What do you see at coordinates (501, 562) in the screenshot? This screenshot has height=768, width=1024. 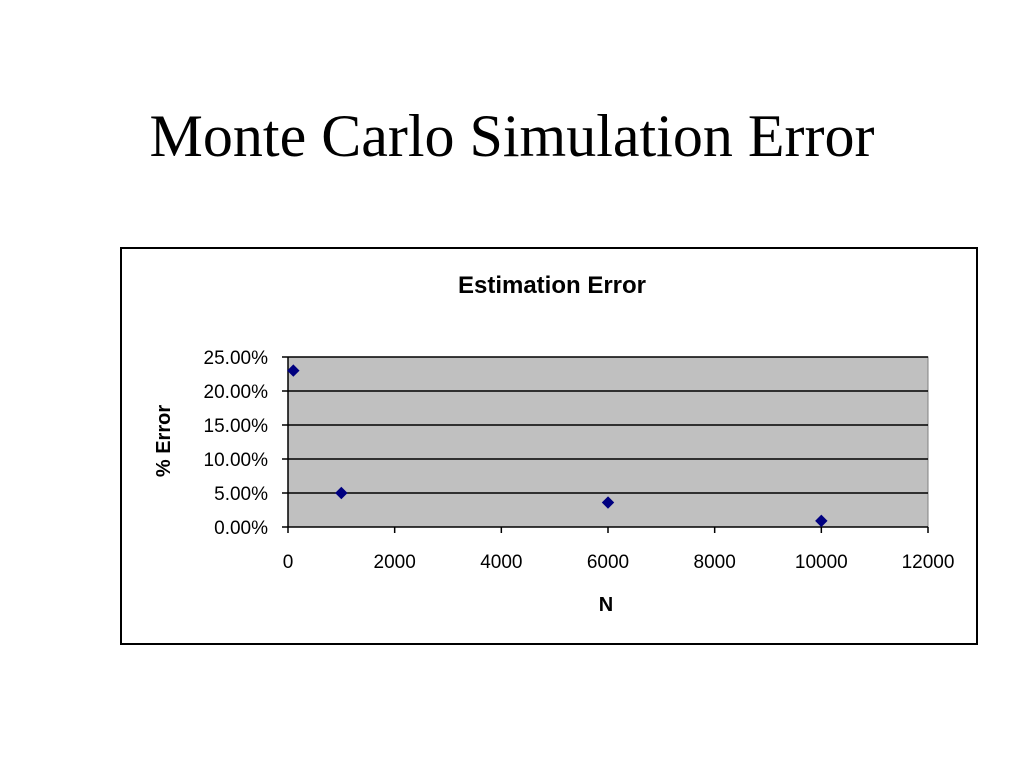 I see `x-tick-label: 4000` at bounding box center [501, 562].